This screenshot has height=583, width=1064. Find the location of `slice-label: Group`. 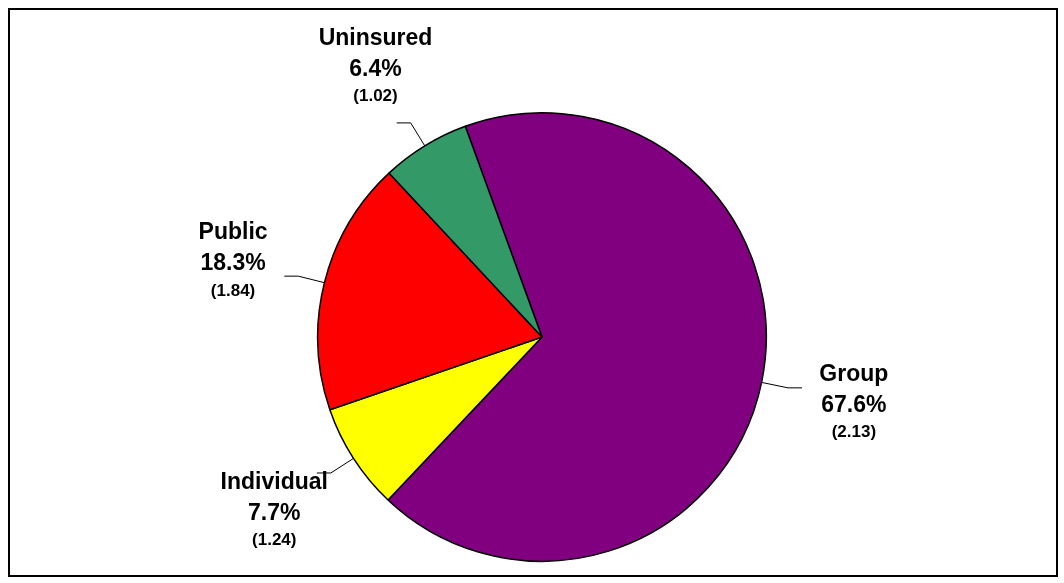

slice-label: Group is located at coordinates (854, 372).